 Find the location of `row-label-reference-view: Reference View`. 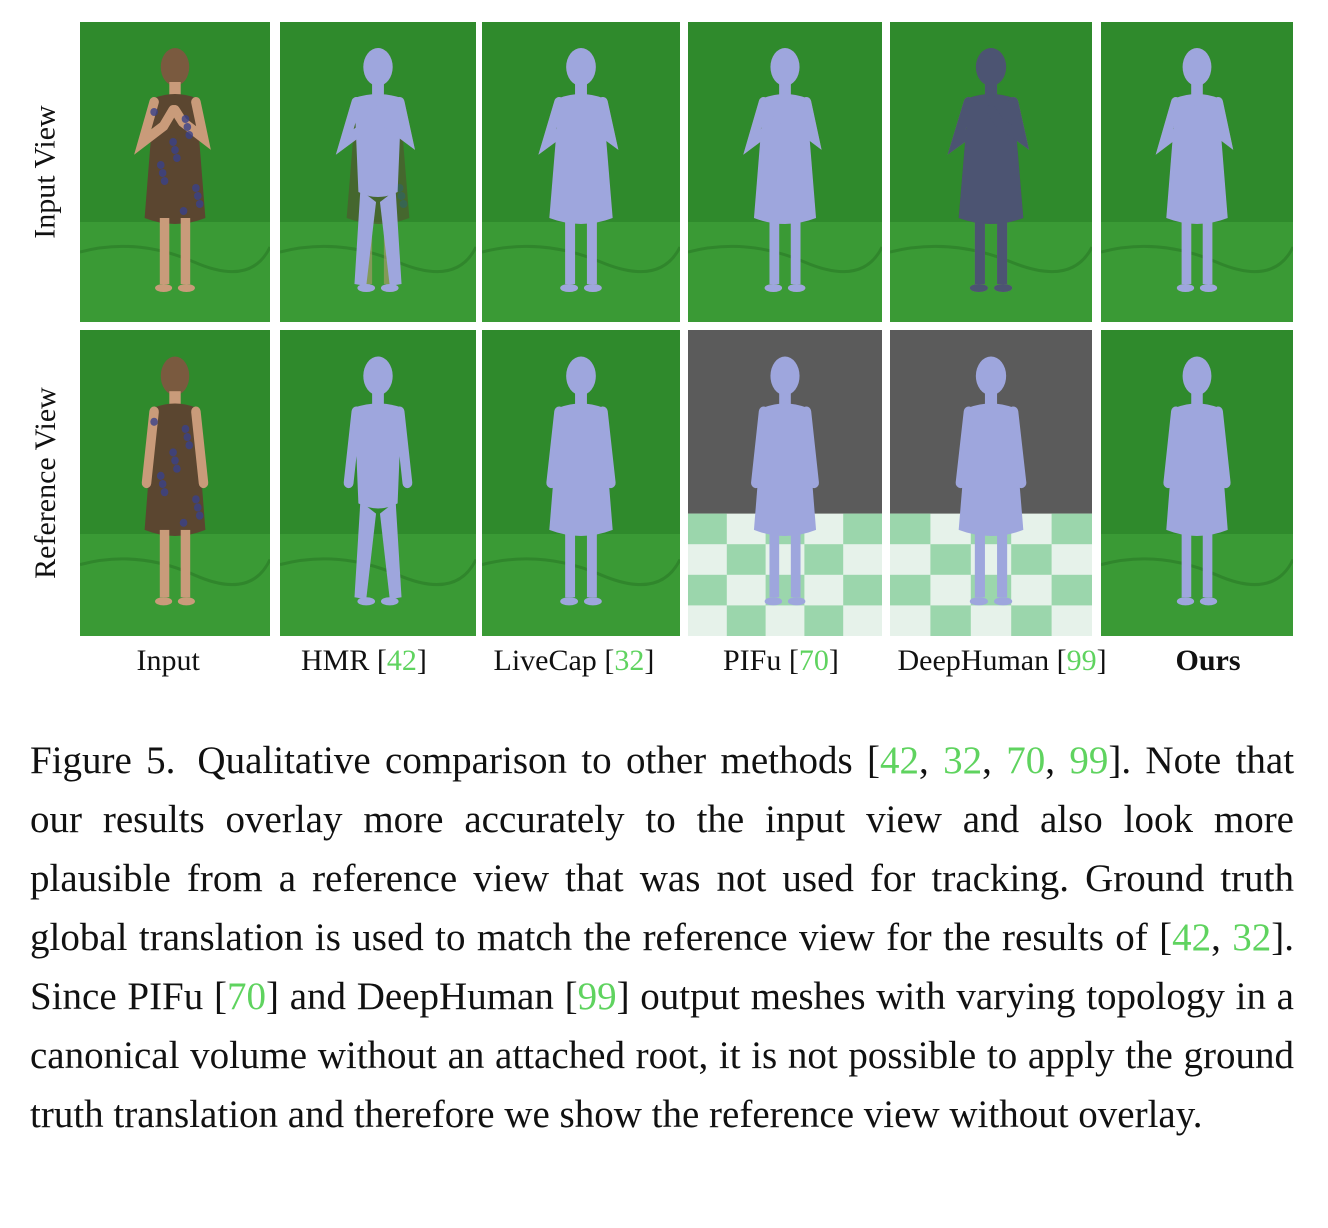

row-label-reference-view: Reference View is located at coordinates (46, 483).